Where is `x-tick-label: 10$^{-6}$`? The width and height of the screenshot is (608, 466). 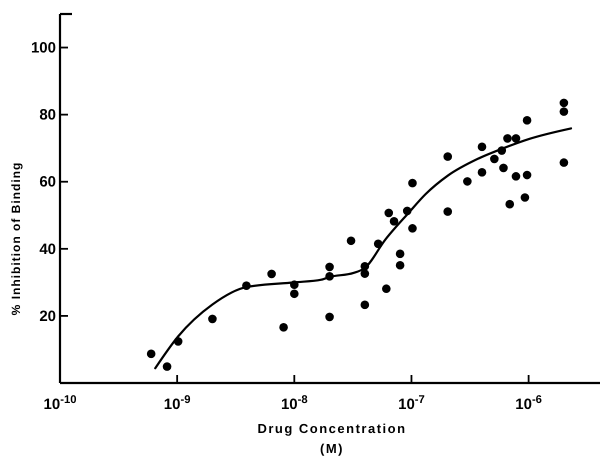 x-tick-label: 10$^{-6}$ is located at coordinates (528, 403).